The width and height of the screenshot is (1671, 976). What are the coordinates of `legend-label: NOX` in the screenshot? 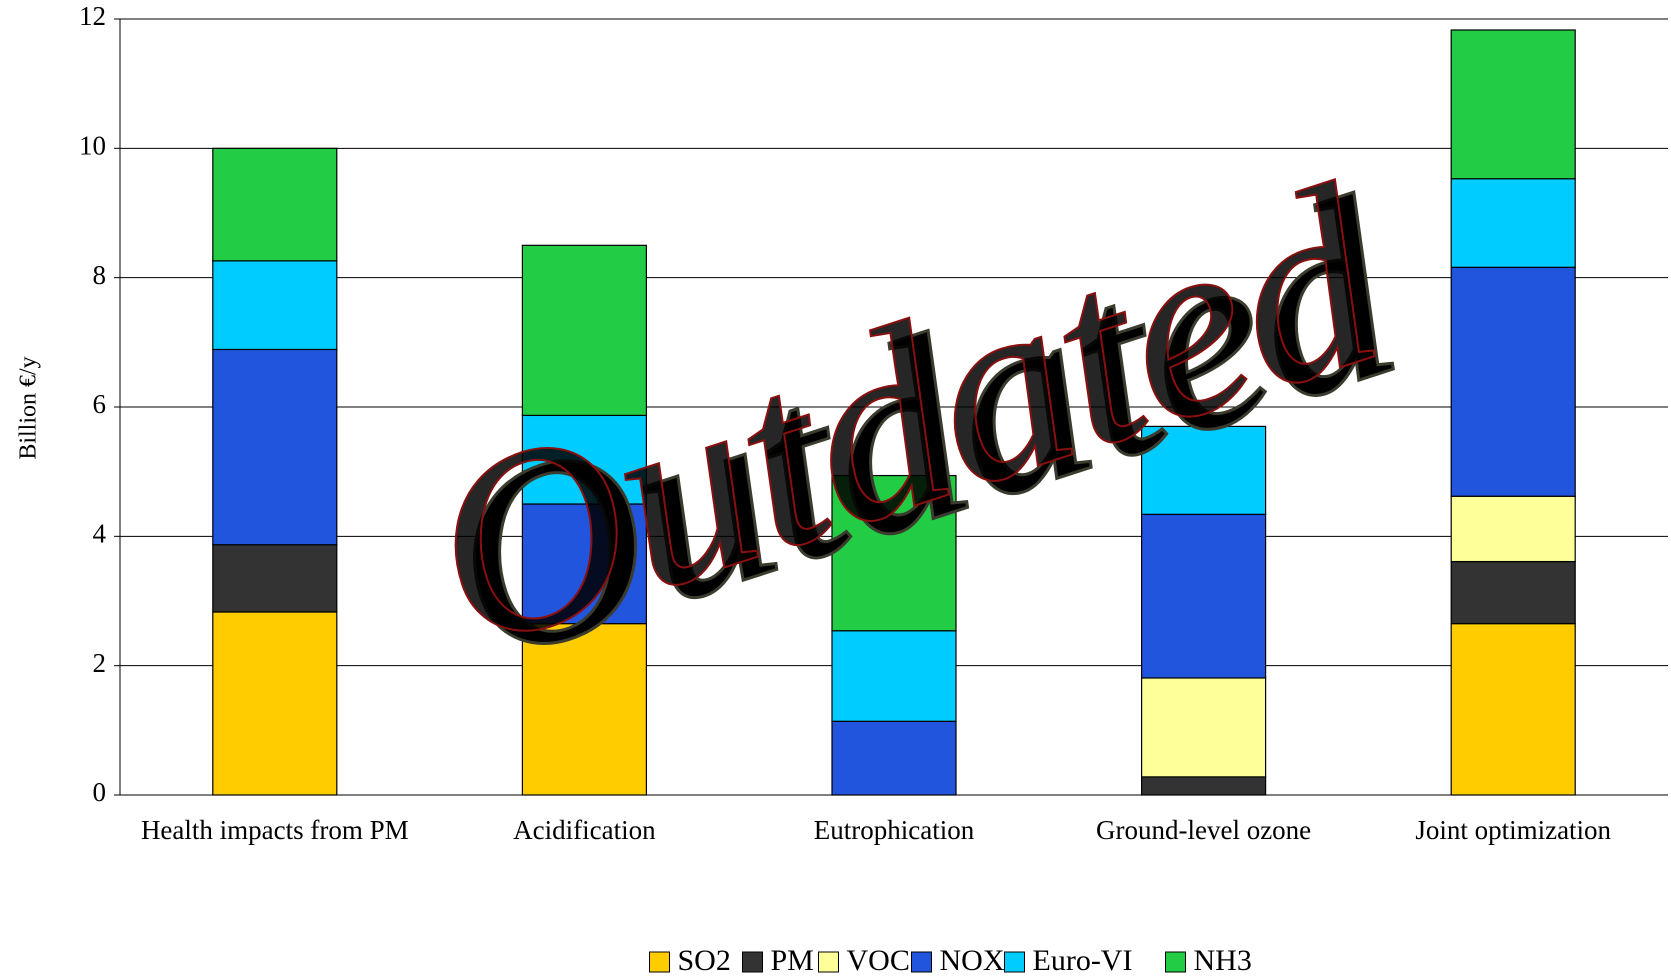 It's located at (972, 960).